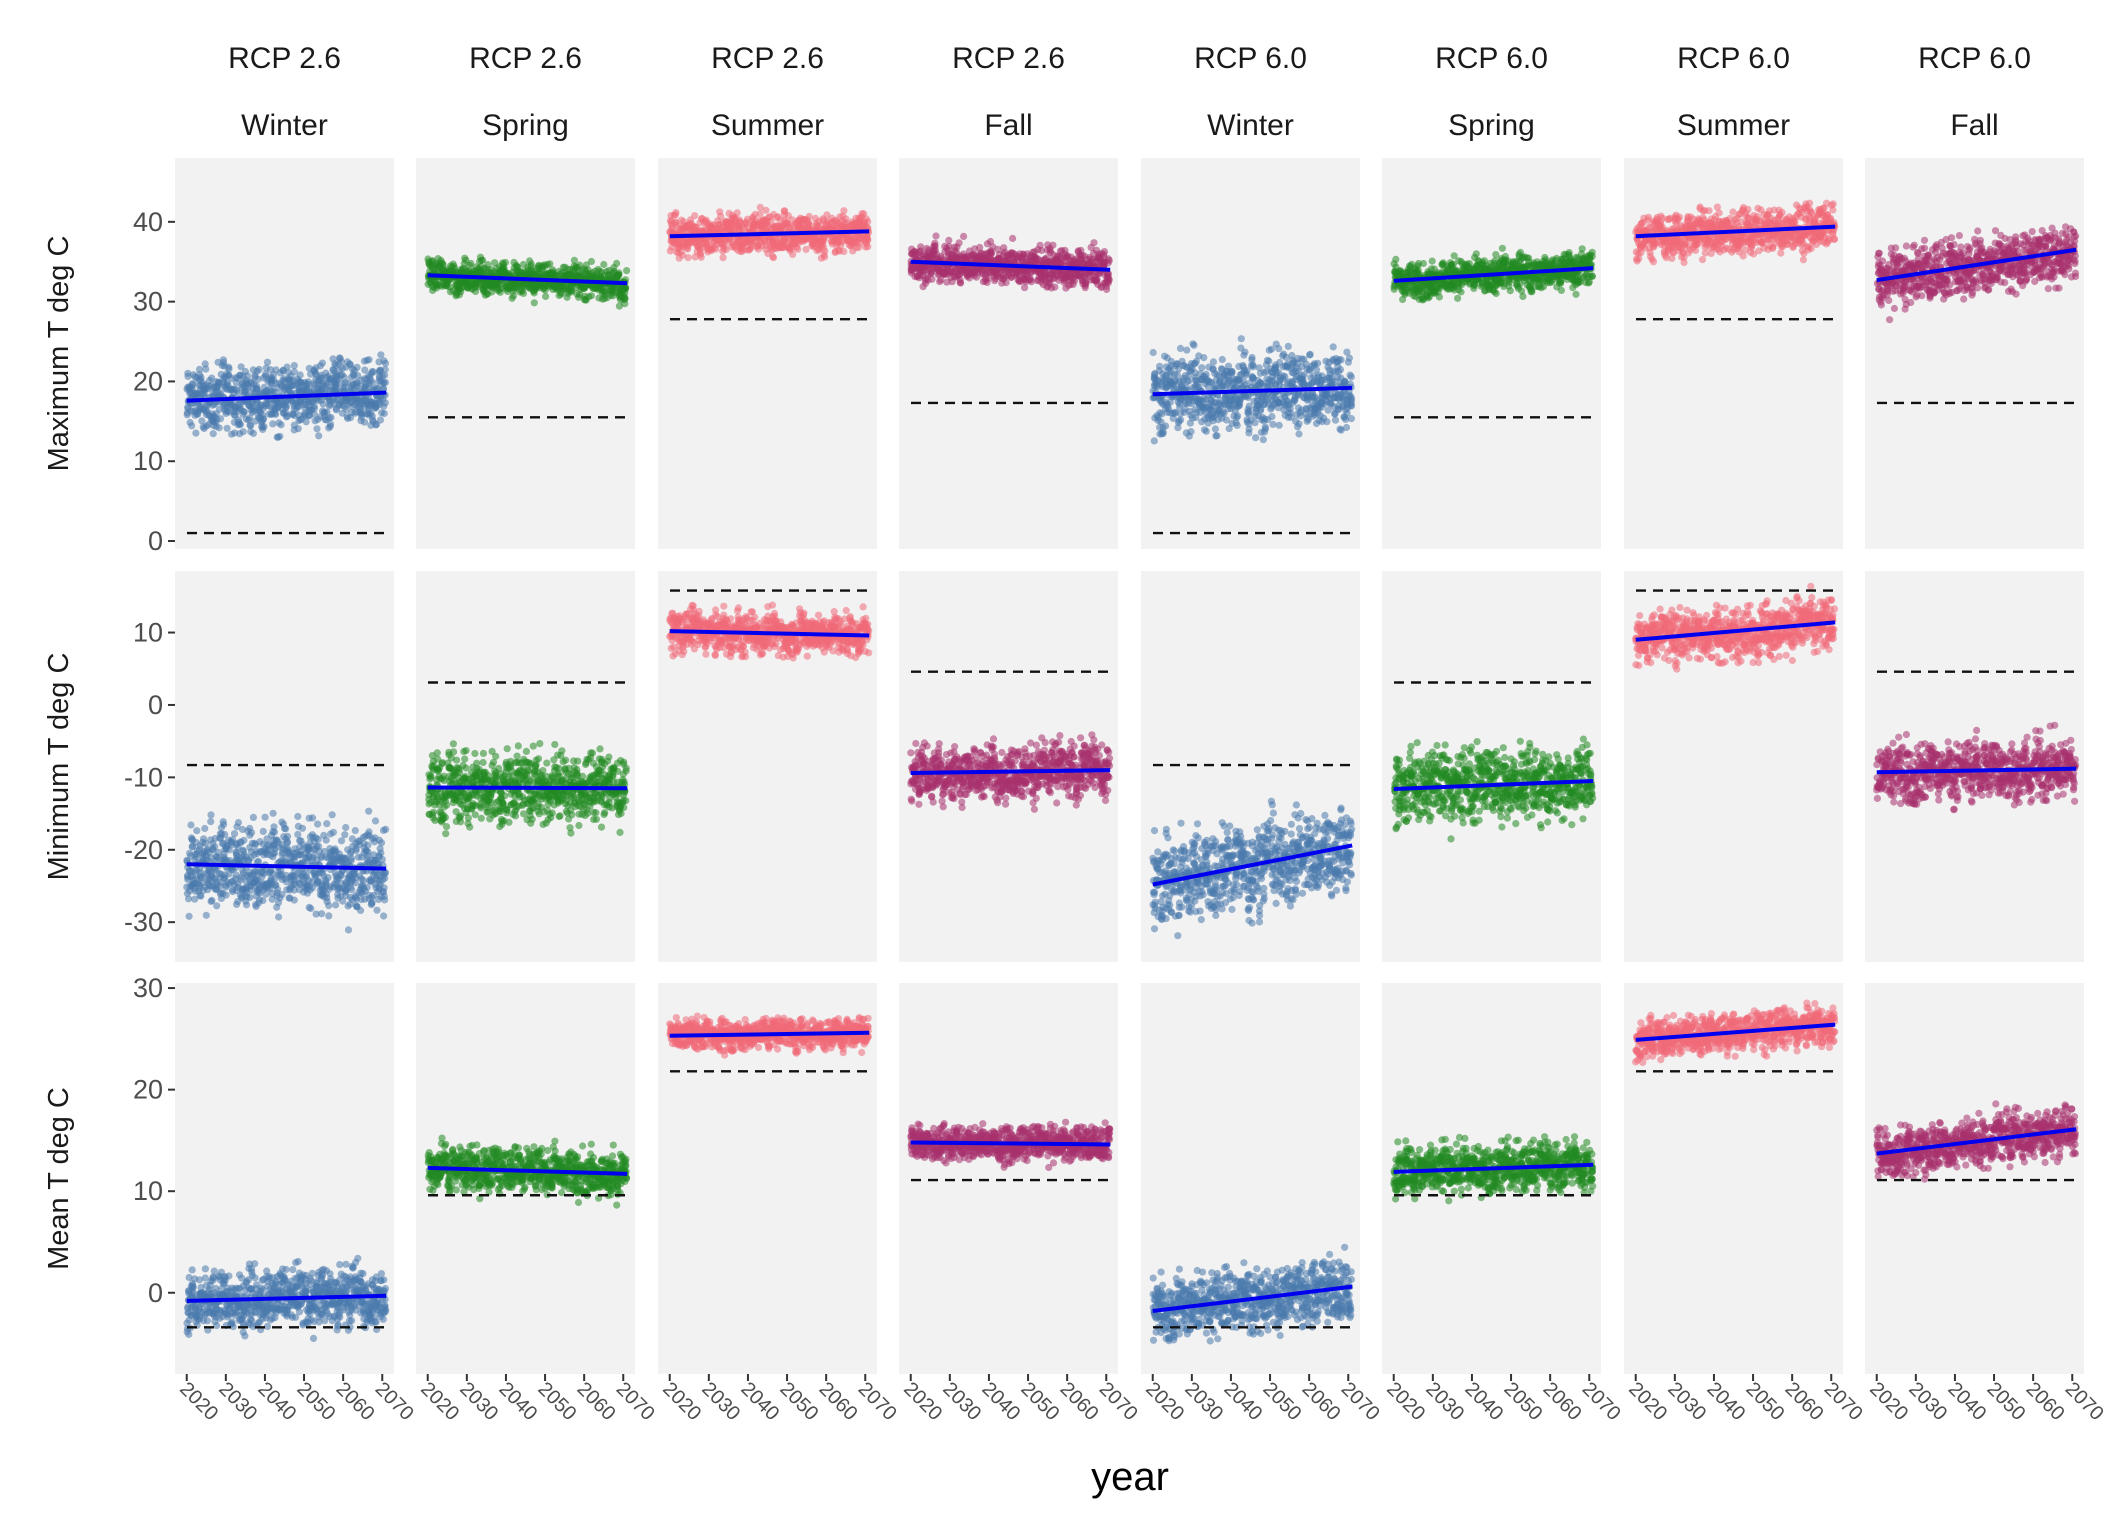 The width and height of the screenshot is (2107, 1522). What do you see at coordinates (284, 353) in the screenshot?
I see `panel-background` at bounding box center [284, 353].